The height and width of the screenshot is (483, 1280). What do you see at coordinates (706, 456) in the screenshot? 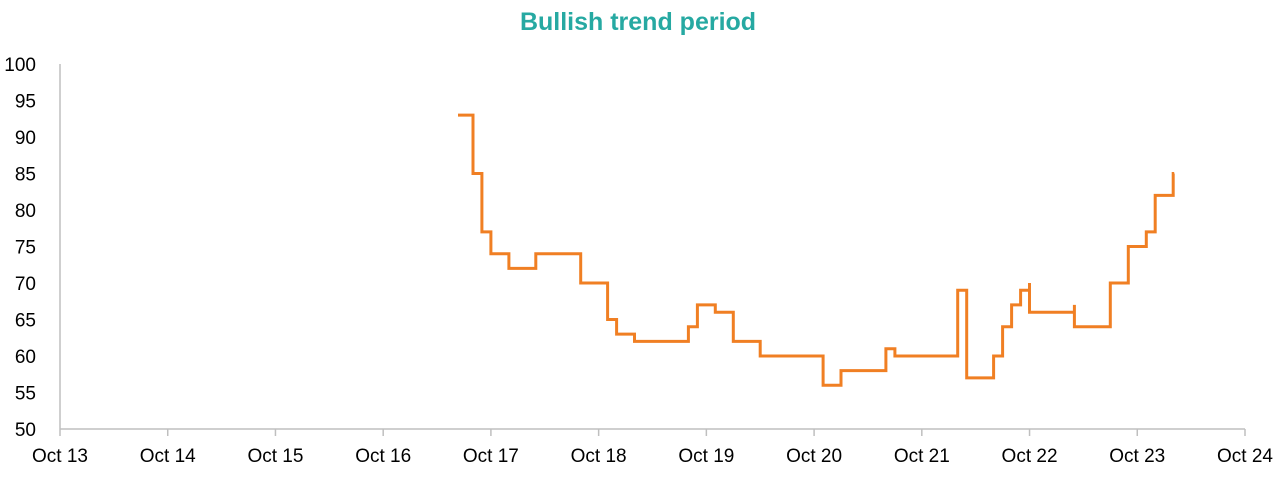
I see `x-tick-label: Oct 19` at bounding box center [706, 456].